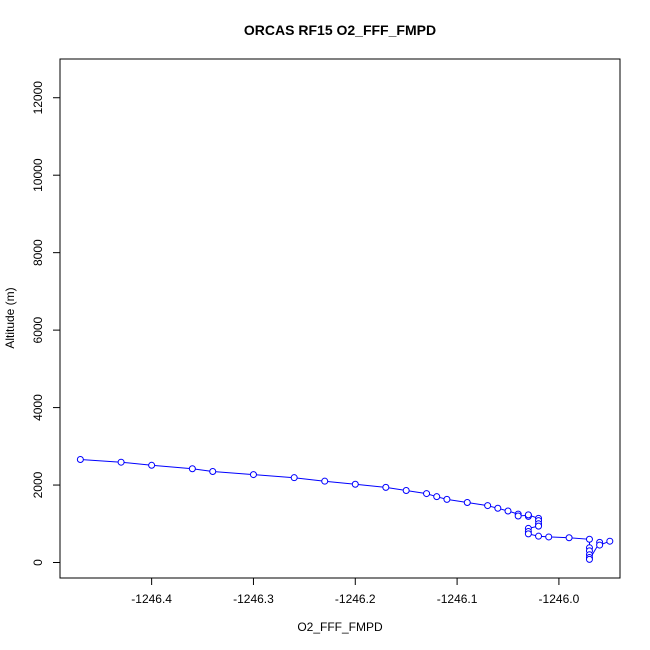  I want to click on x-tick-label: -1246.4, so click(151, 599).